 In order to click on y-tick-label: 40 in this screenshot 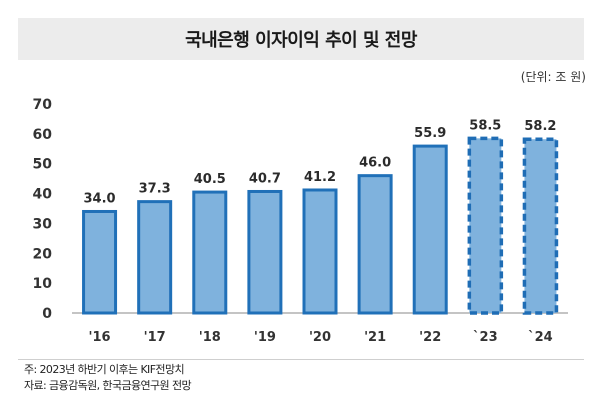, I will do `click(43, 195)`.